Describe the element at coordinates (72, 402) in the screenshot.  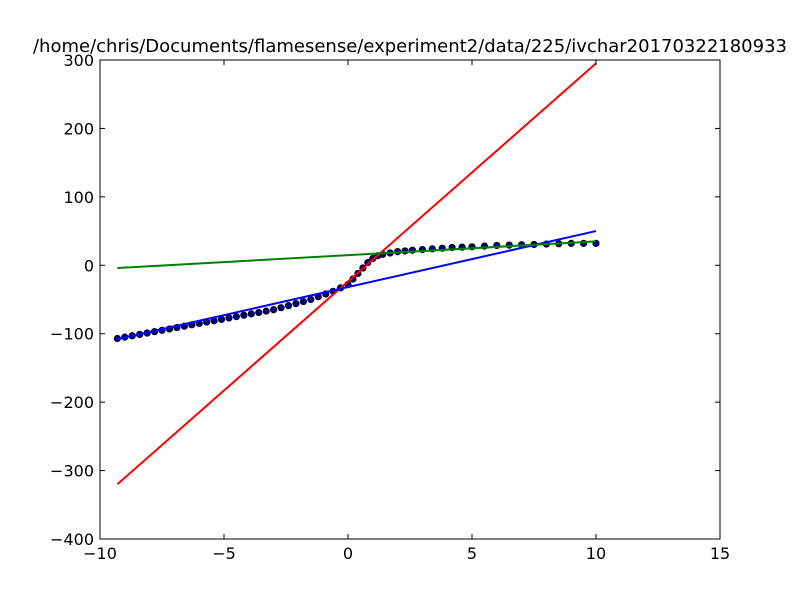
I see `y-tick-label: −200` at that location.